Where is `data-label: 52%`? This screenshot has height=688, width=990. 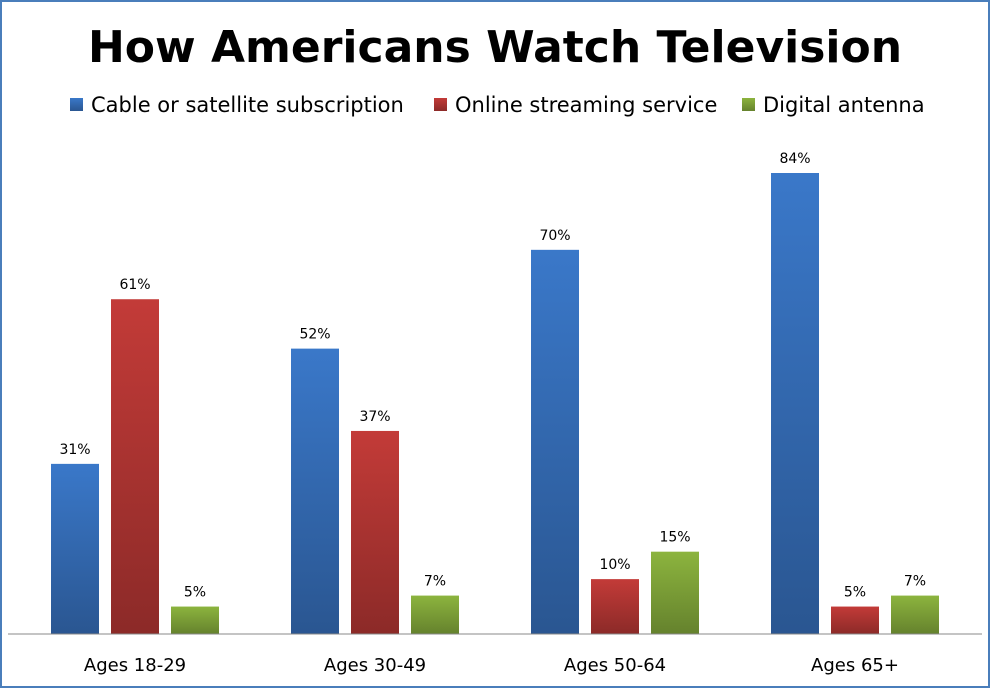 data-label: 52% is located at coordinates (314, 335).